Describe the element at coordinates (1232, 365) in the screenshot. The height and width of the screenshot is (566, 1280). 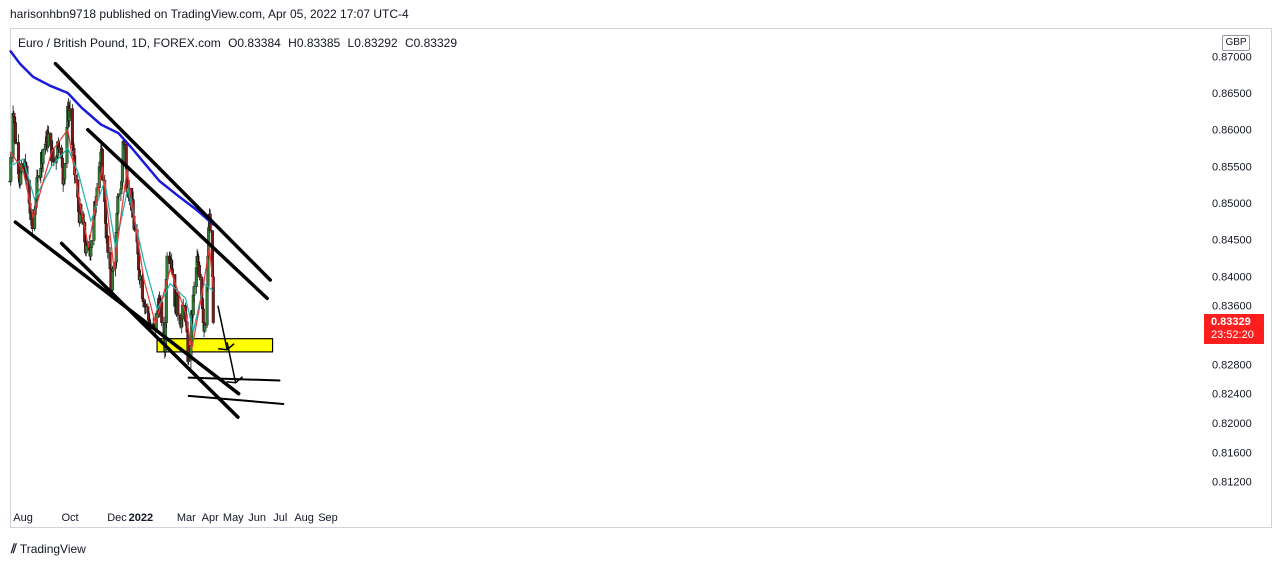
I see `price-tick-9: 0.82800` at that location.